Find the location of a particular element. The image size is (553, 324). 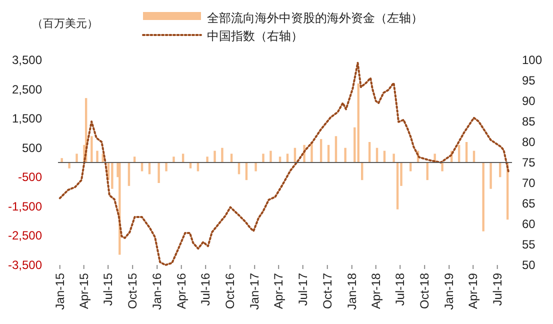

x-tick-label: Jan-19 is located at coordinates (449, 291).